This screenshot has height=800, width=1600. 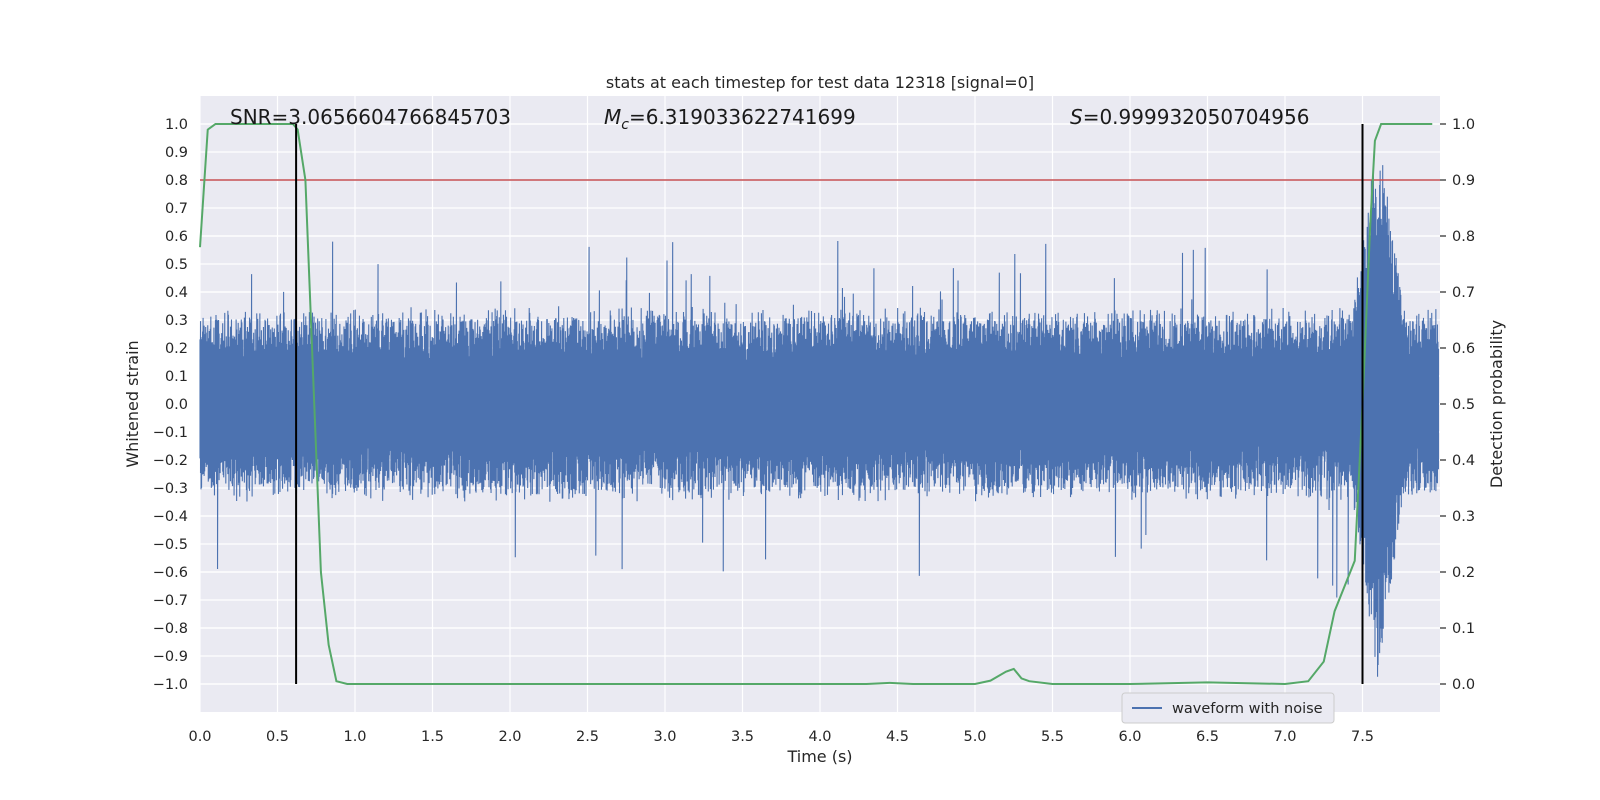 I want to click on legend-label: waveform with noise, so click(x=1247, y=709).